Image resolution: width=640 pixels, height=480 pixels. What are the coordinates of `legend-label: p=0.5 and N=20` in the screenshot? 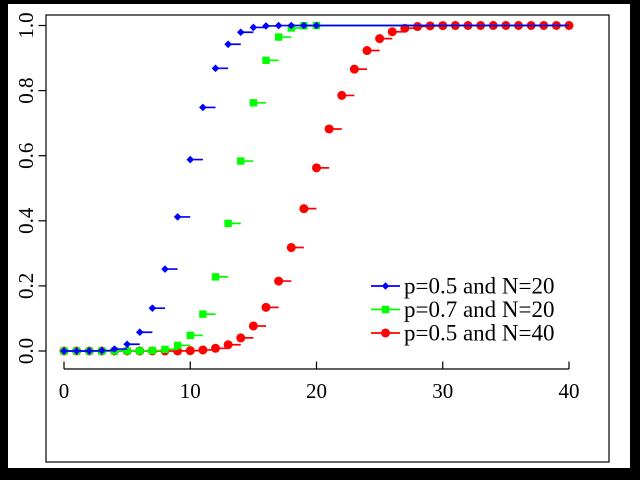 It's located at (479, 286).